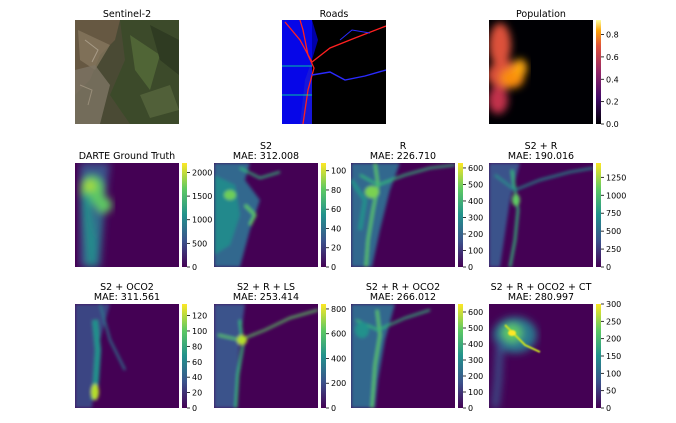  What do you see at coordinates (616, 177) in the screenshot?
I see `colorbar-tick-label: 1250` at bounding box center [616, 177].